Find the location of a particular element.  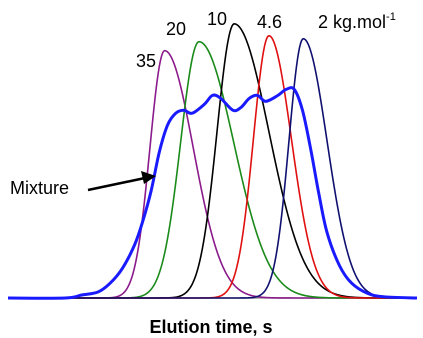

curve-labels: 35 20 10 4.6 2 kg.mol-1 is located at coordinates (266, 40).